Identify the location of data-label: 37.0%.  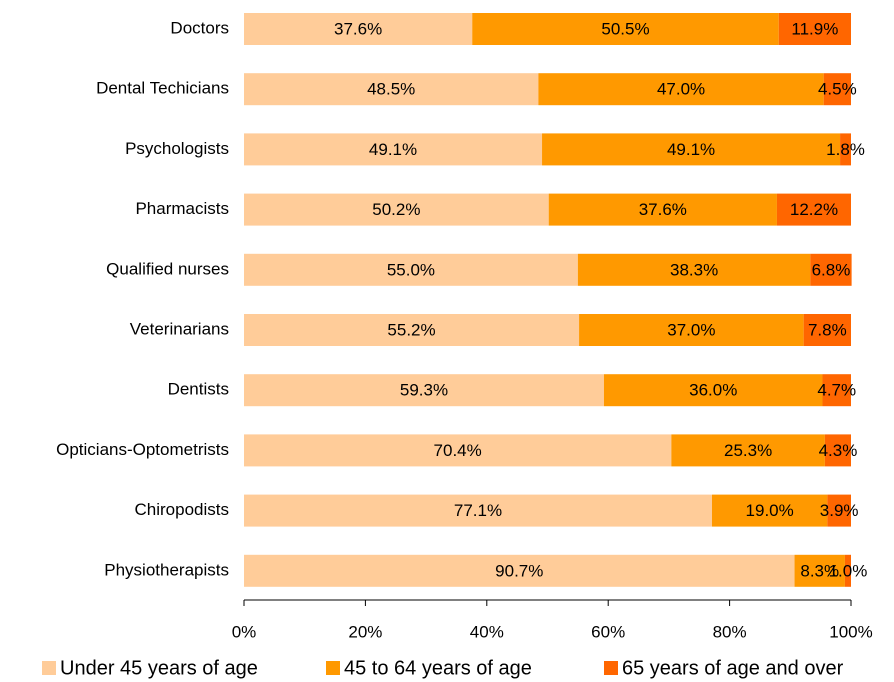
(691, 329).